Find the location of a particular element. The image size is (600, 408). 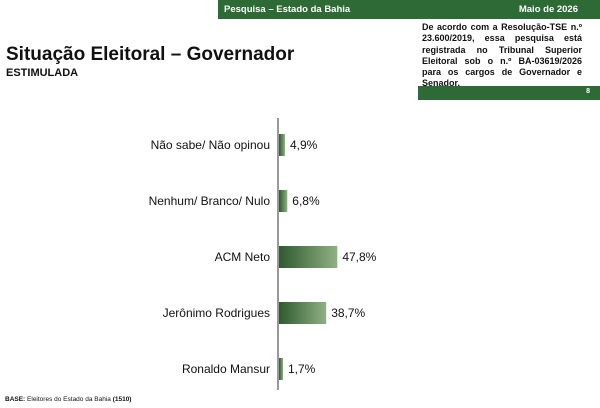

page-subtitle: ESTIMULADA is located at coordinates (42, 73).